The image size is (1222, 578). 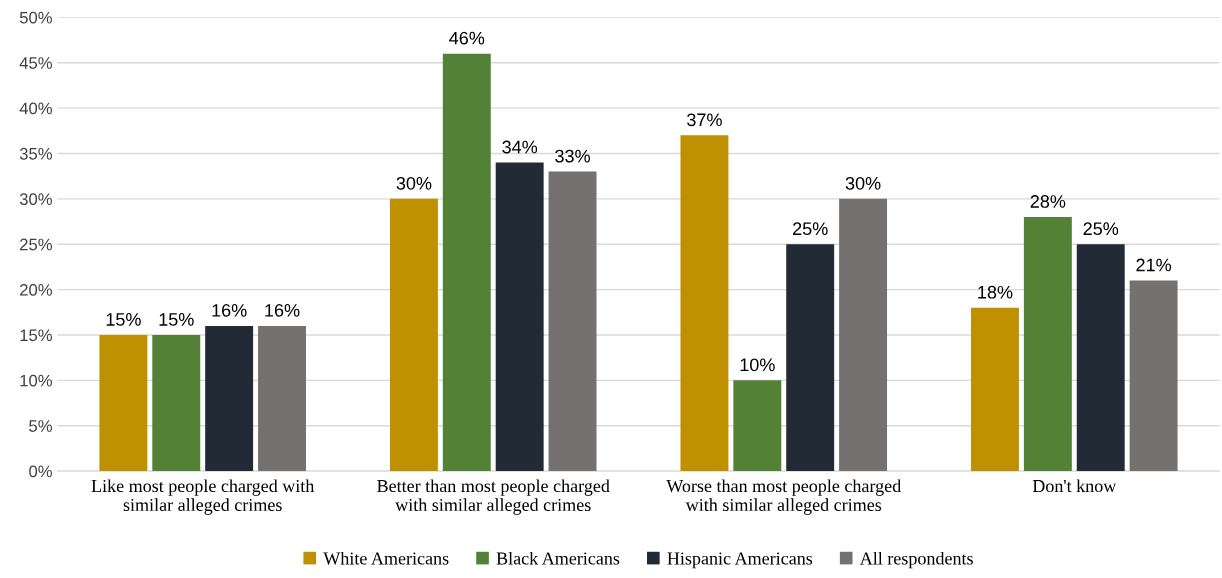 What do you see at coordinates (35, 199) in the screenshot?
I see `y-tick-label: 30%` at bounding box center [35, 199].